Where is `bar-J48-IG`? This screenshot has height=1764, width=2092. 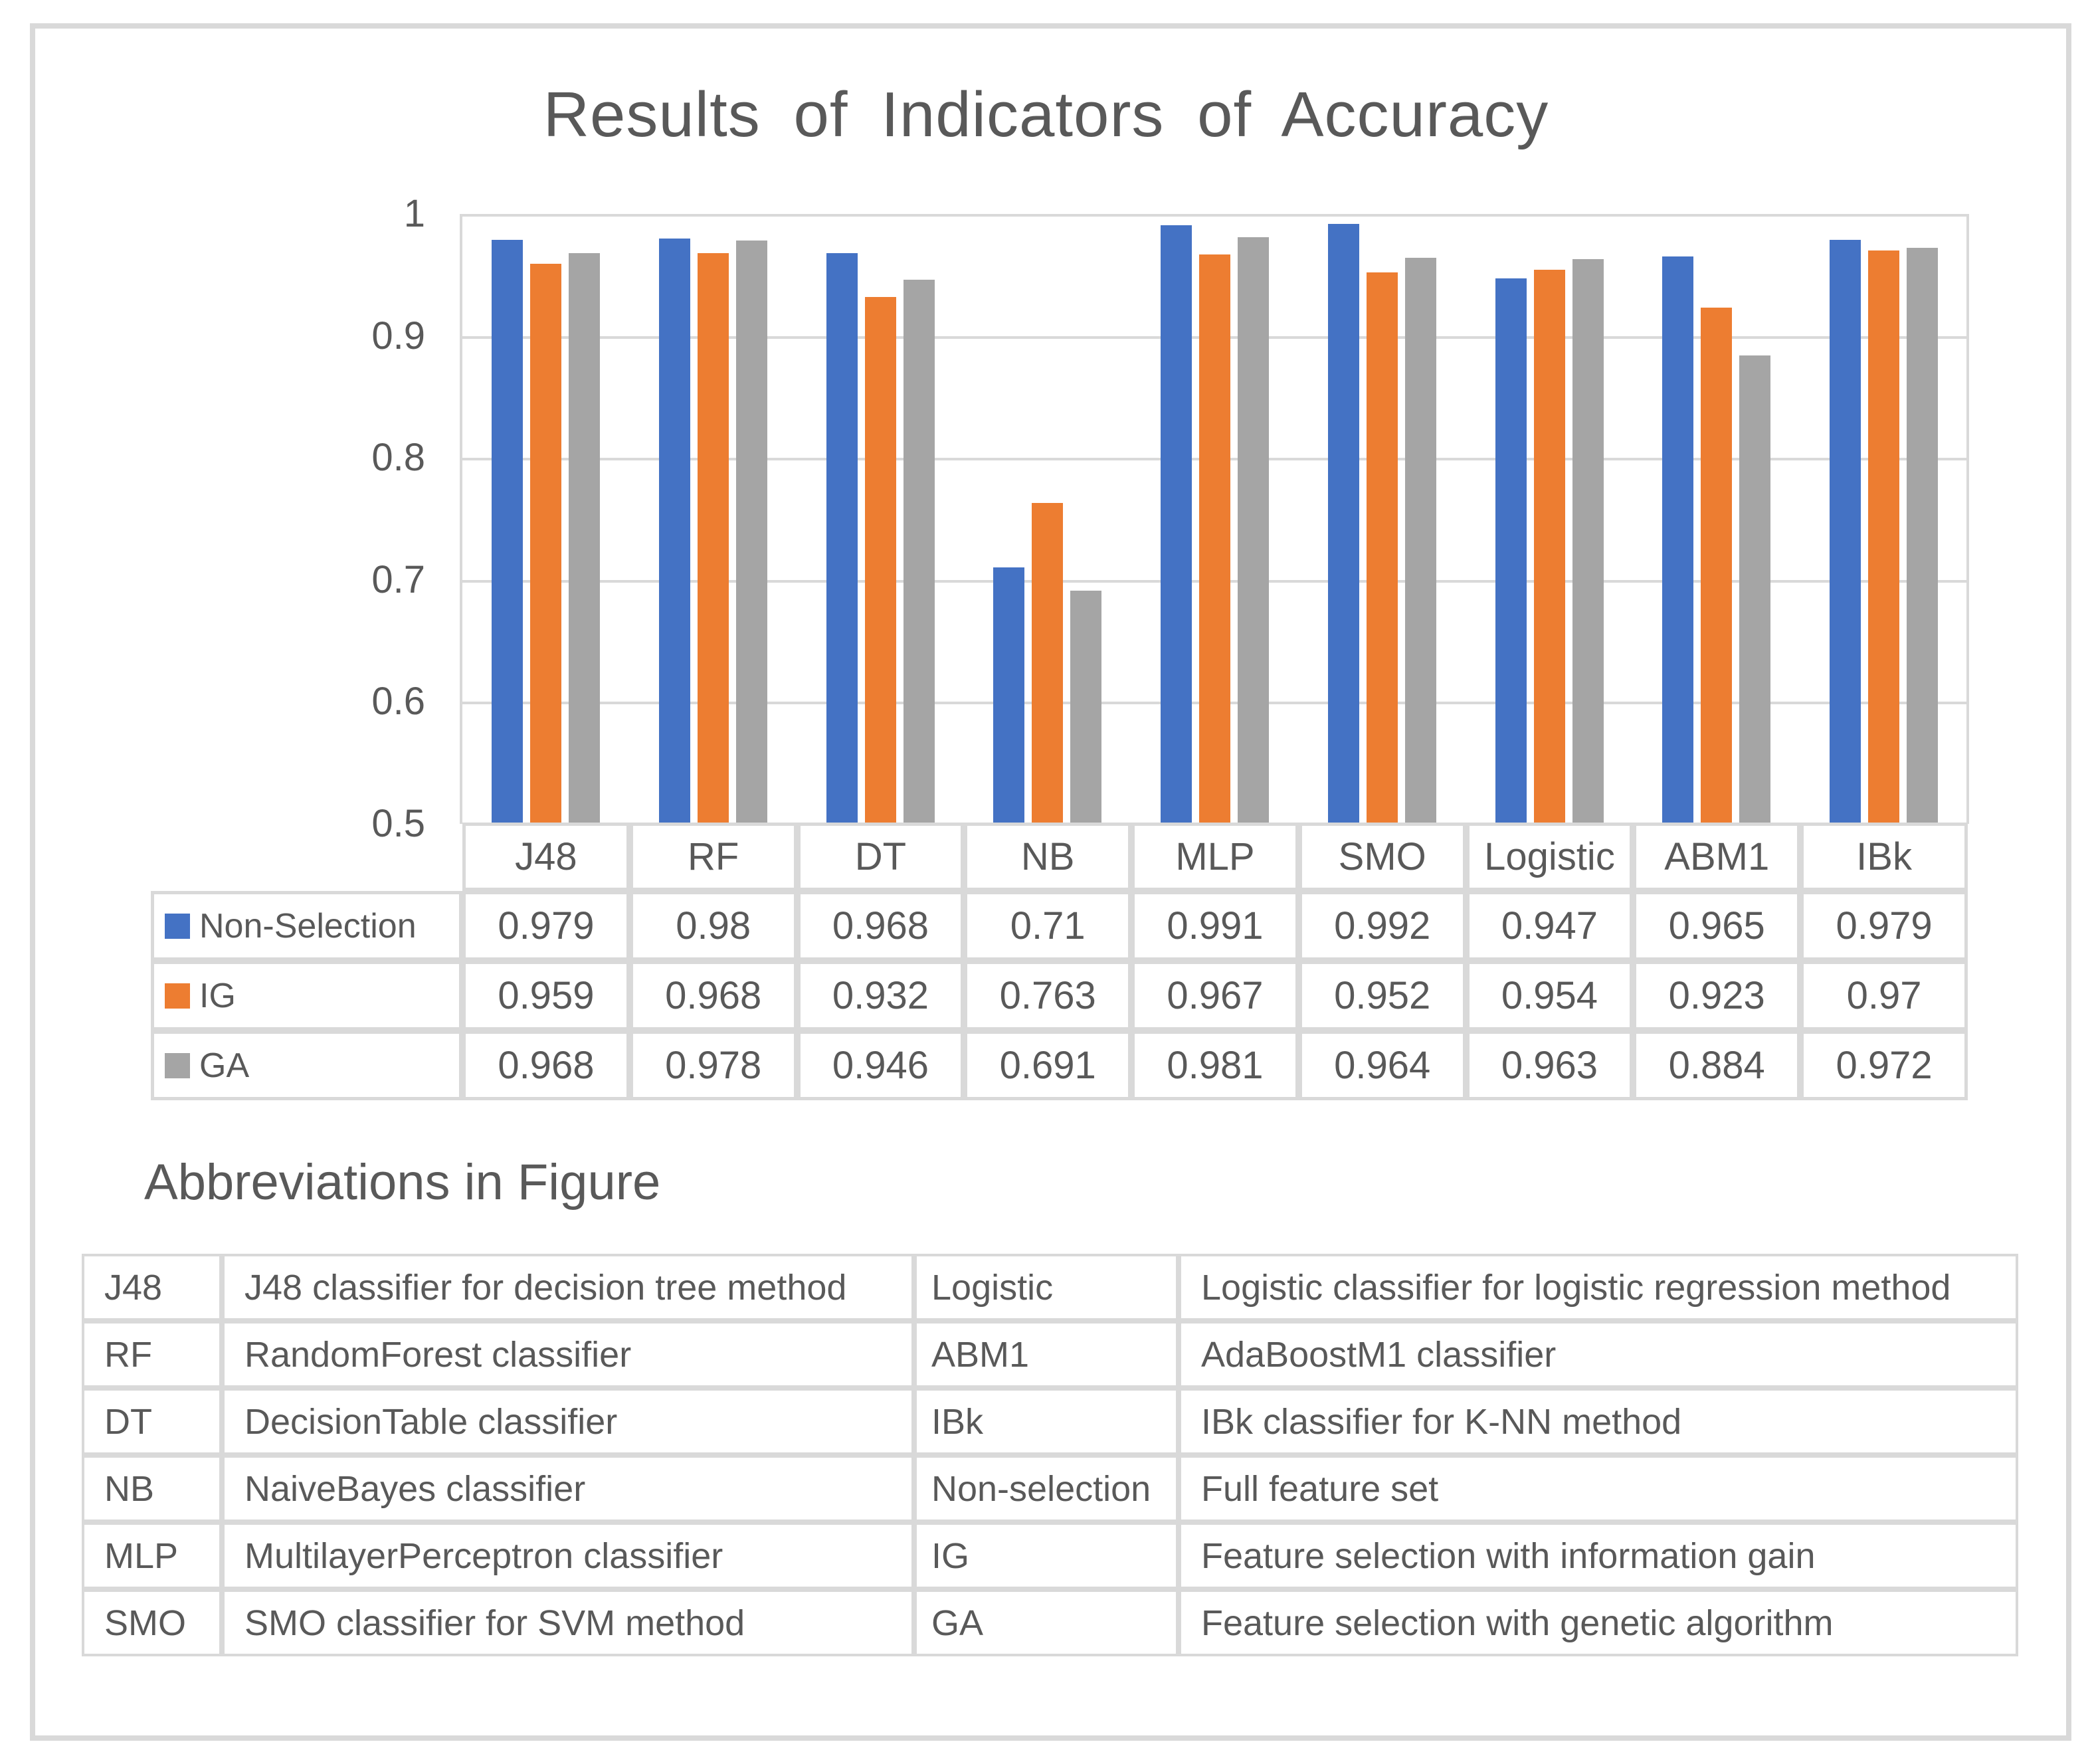
bar-J48-IG is located at coordinates (545, 544).